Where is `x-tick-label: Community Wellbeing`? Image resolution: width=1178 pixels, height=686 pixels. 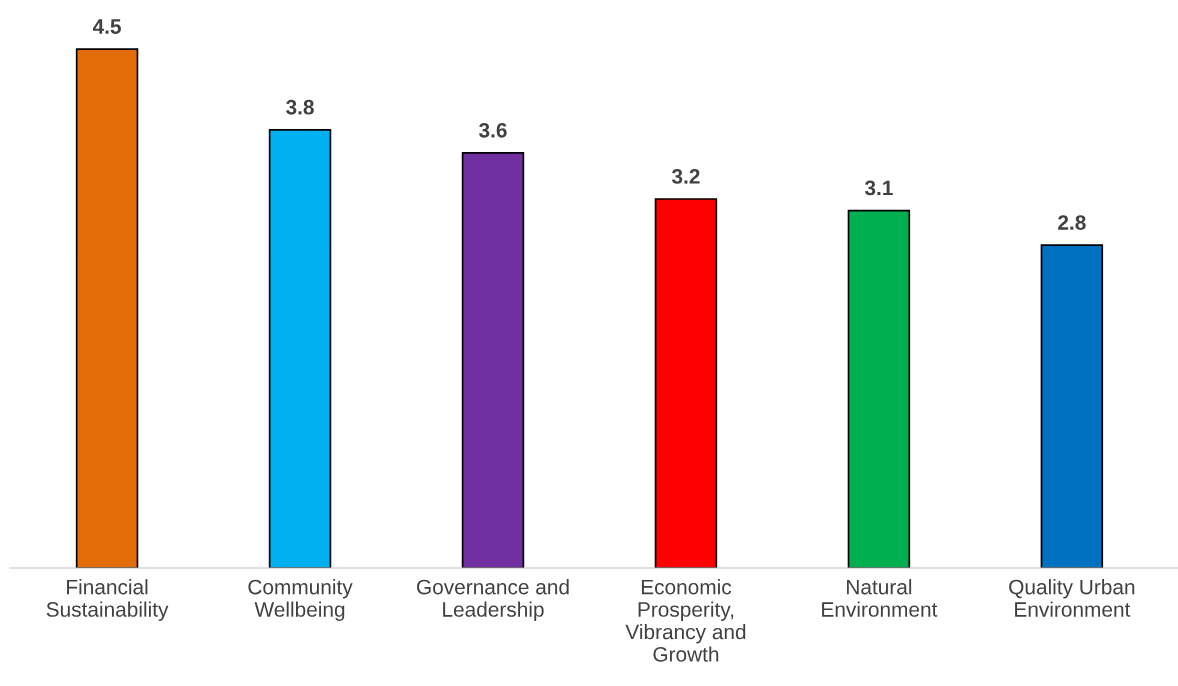
x-tick-label: Community Wellbeing is located at coordinates (300, 600).